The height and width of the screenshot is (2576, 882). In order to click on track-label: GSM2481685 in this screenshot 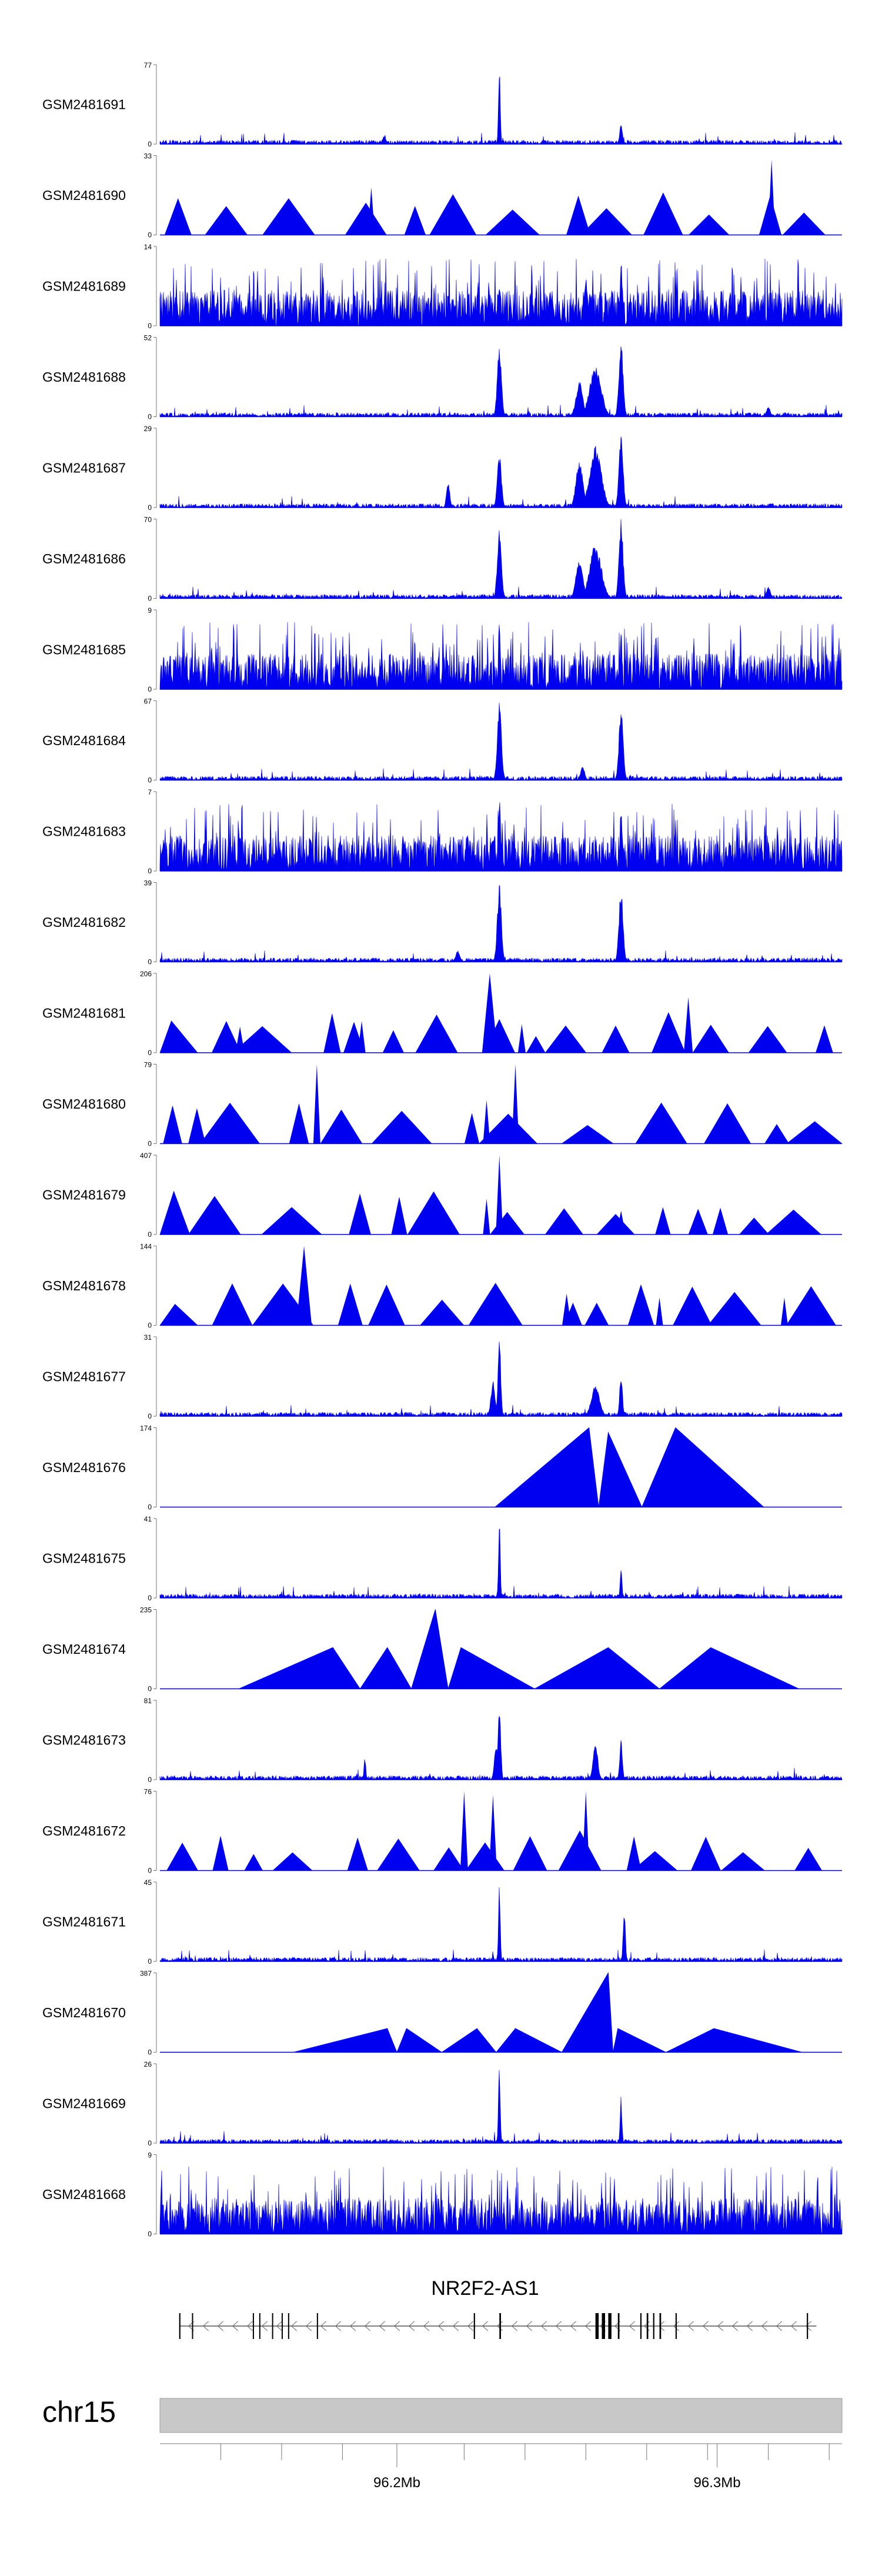, I will do `click(84, 650)`.